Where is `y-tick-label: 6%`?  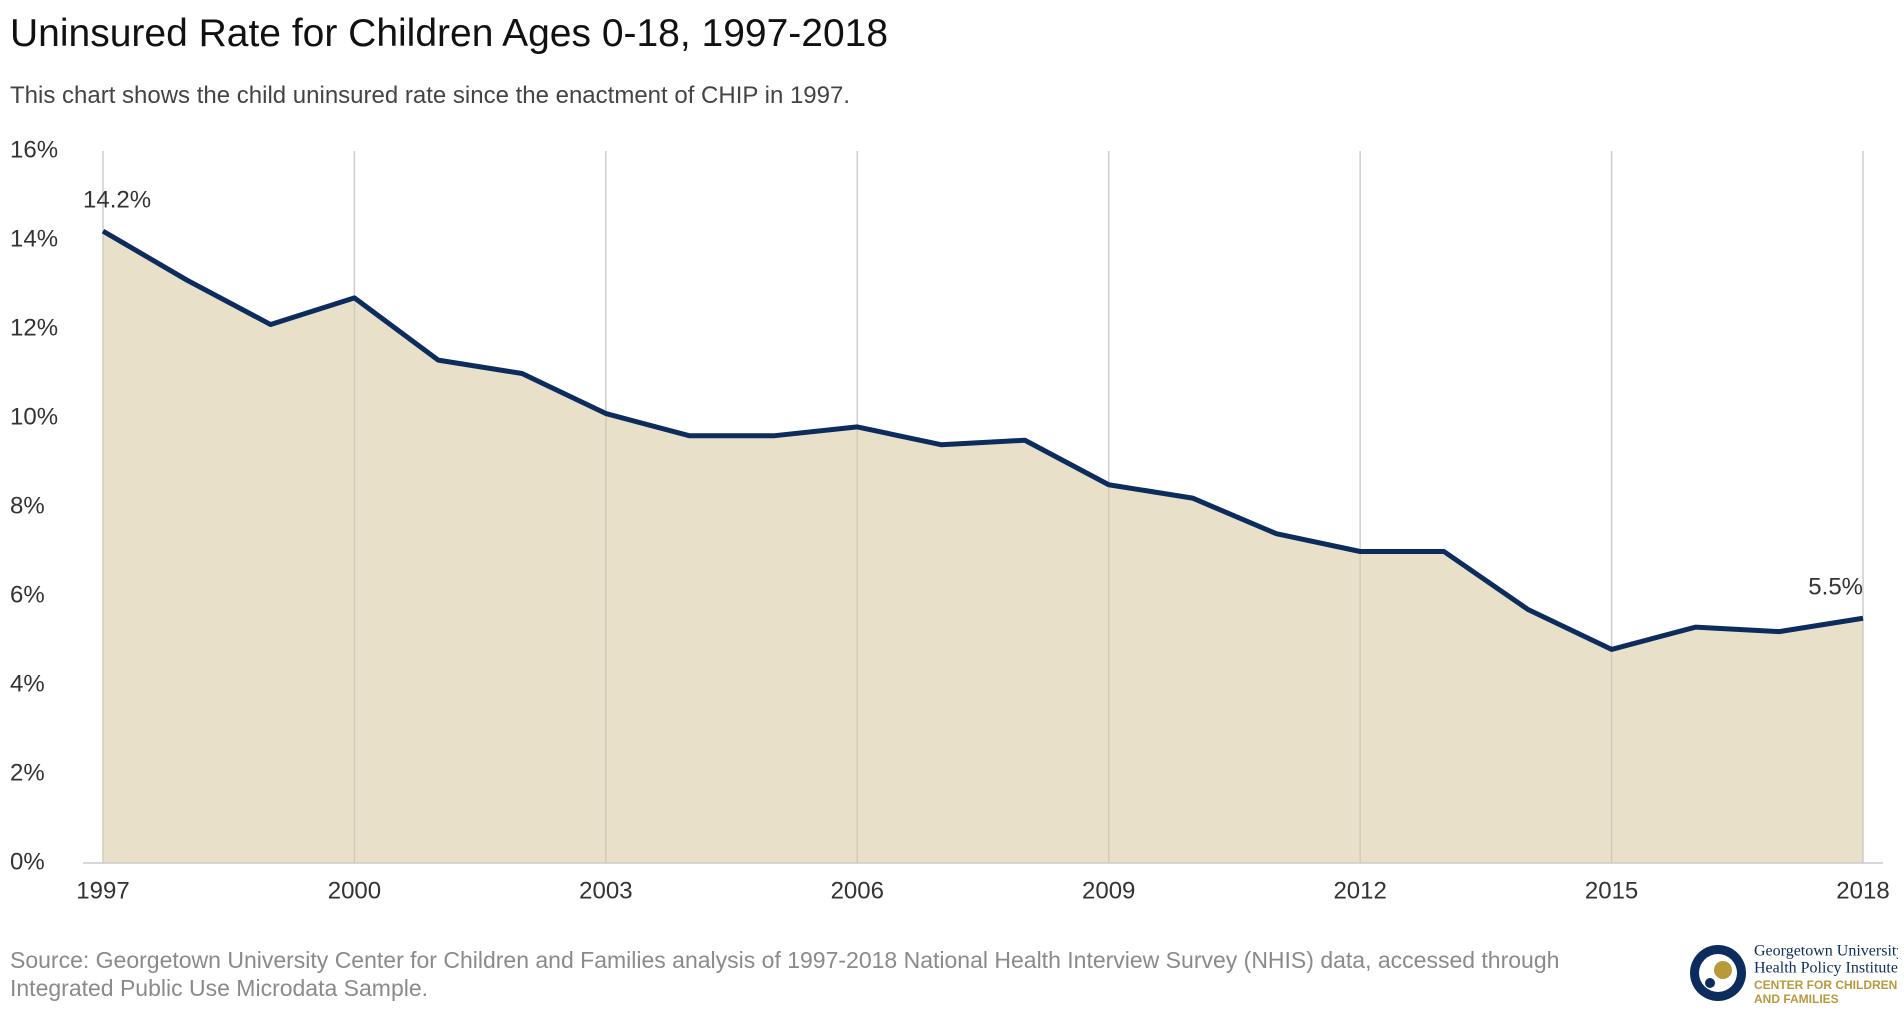
y-tick-label: 6% is located at coordinates (27, 594).